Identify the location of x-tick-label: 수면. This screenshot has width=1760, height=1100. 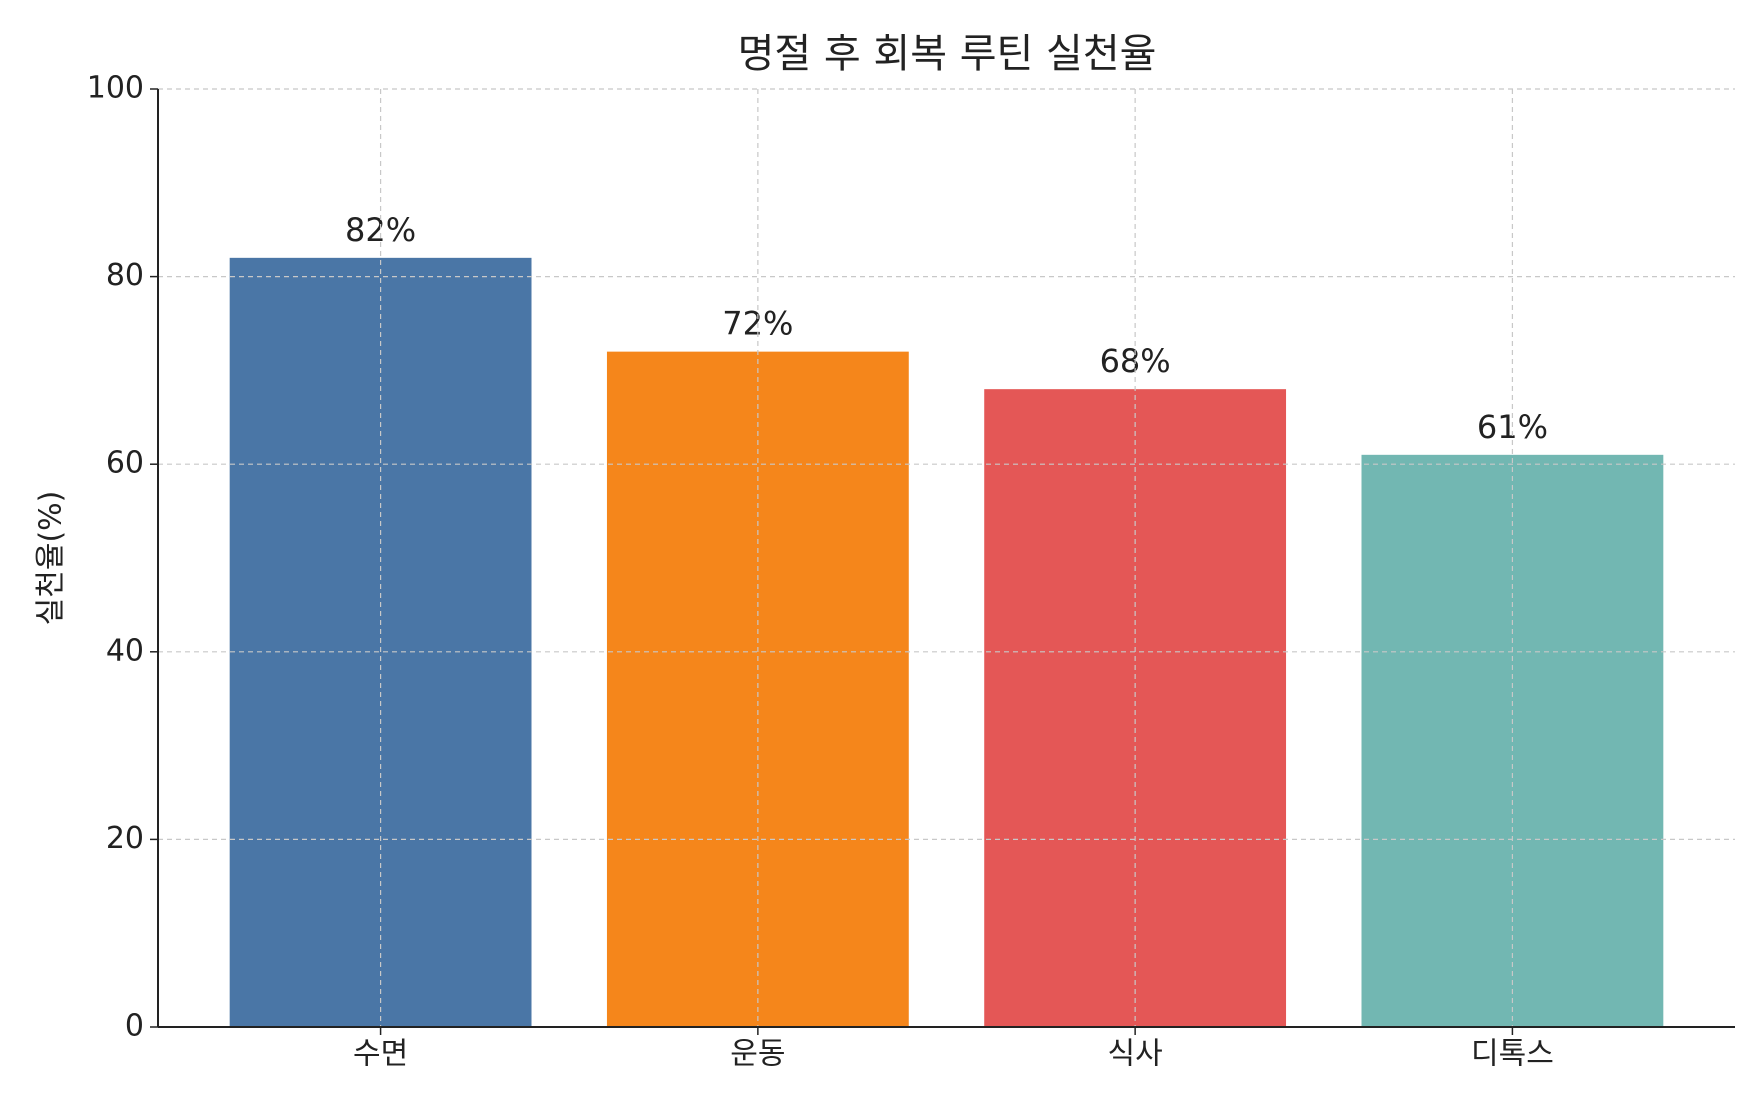
(380, 1054).